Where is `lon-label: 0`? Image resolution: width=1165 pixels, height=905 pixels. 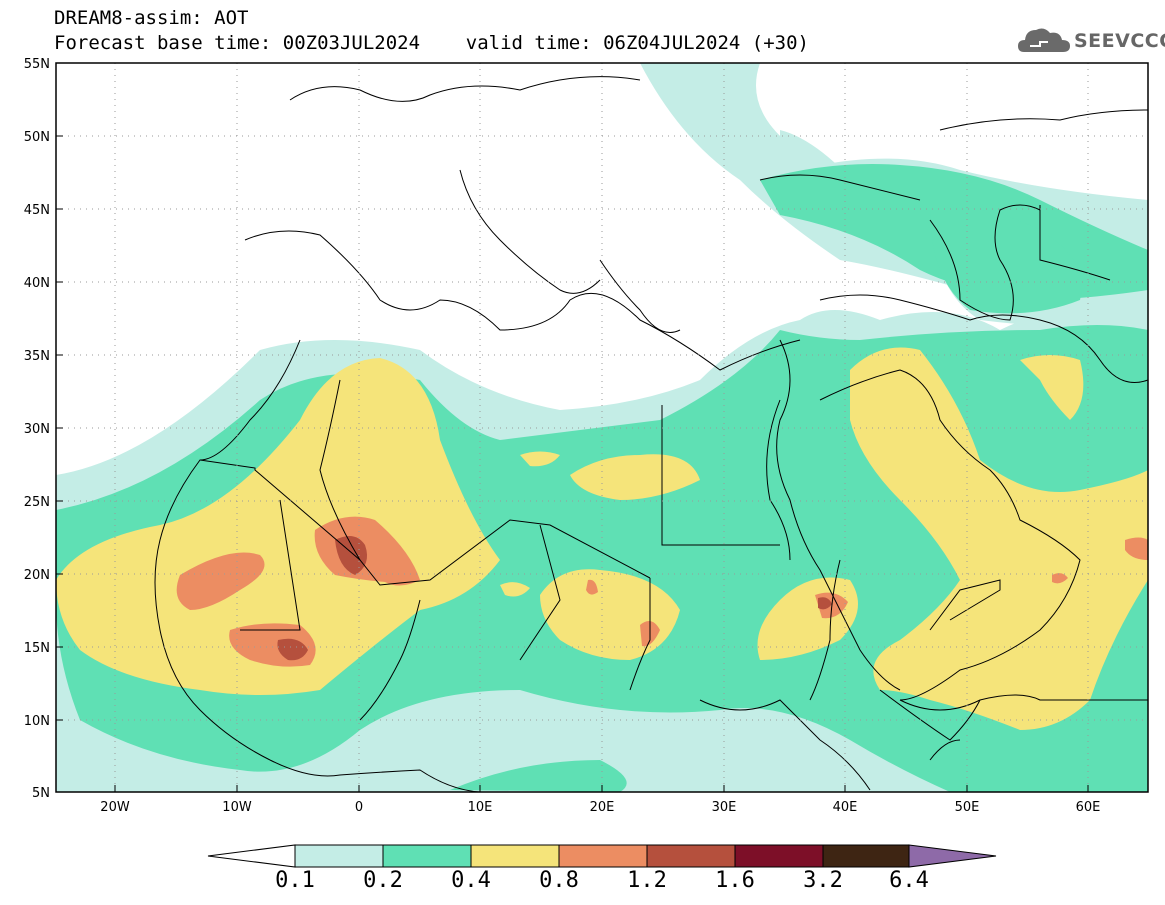 lon-label: 0 is located at coordinates (359, 807).